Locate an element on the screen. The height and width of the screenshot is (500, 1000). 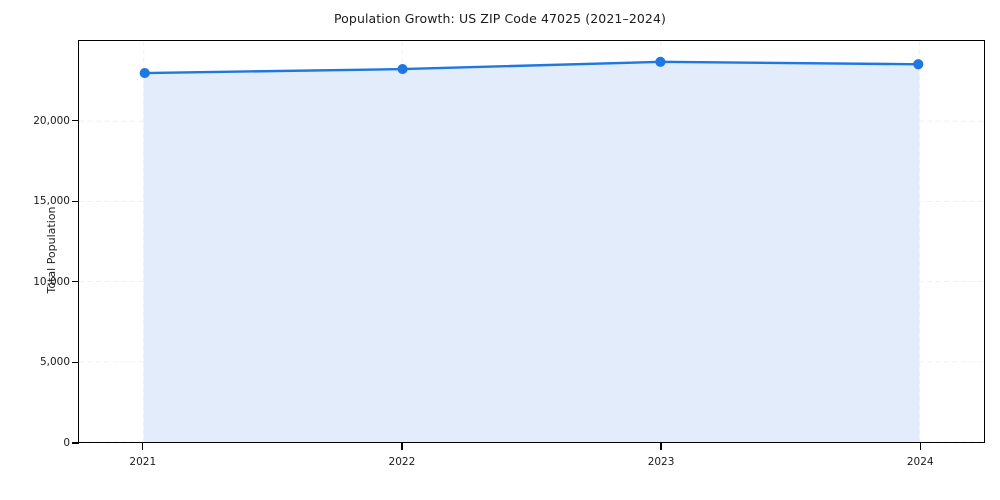
data-line-path is located at coordinates (531, 67).